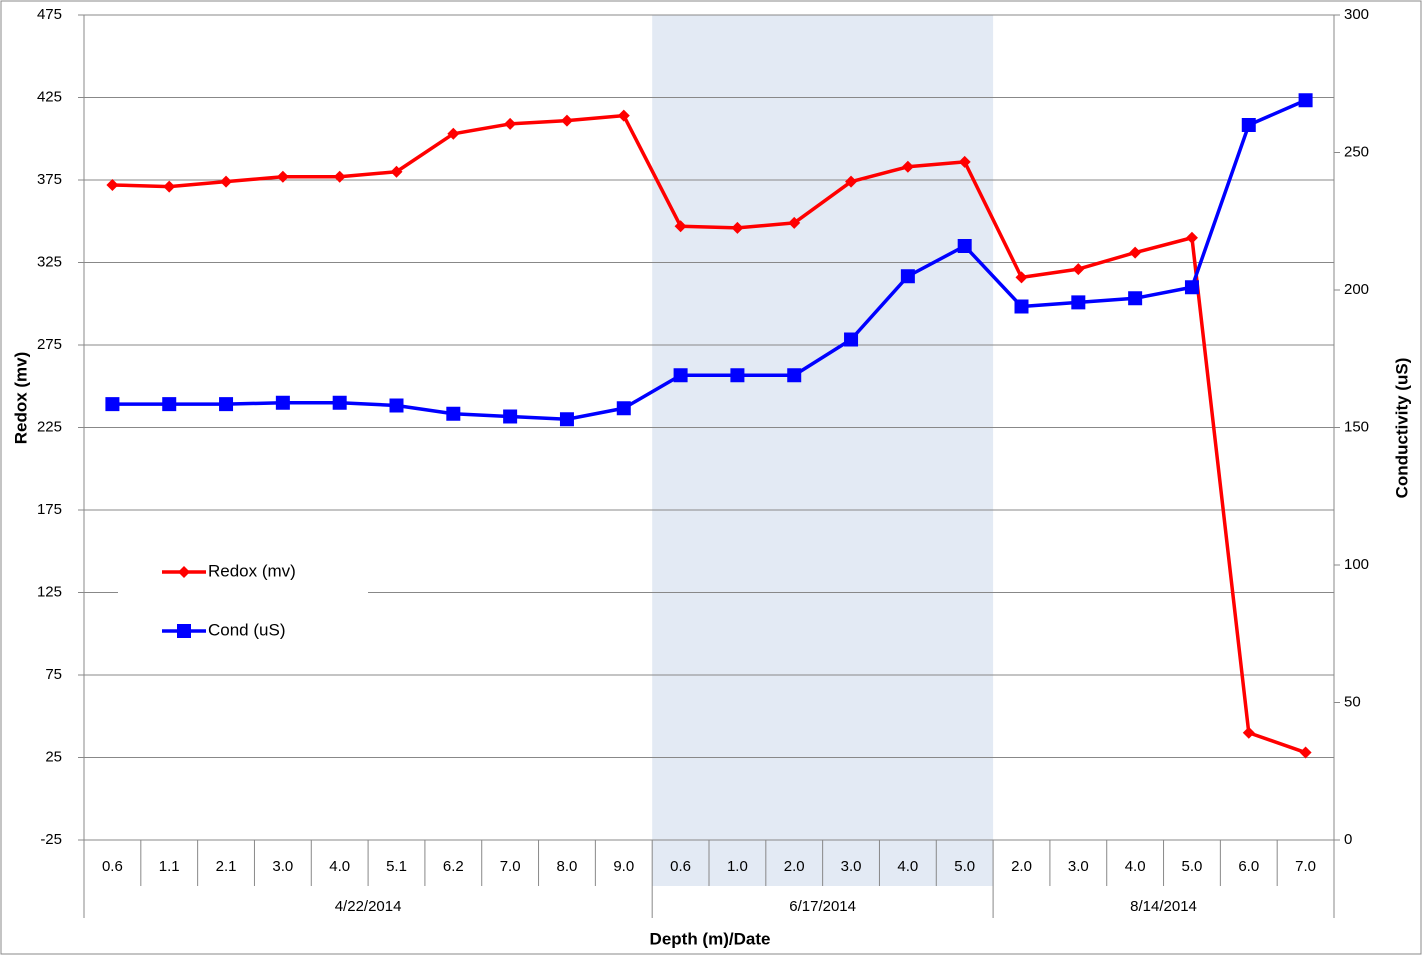 The width and height of the screenshot is (1426, 962). I want to click on group-label: 6/17/2014, so click(822, 906).